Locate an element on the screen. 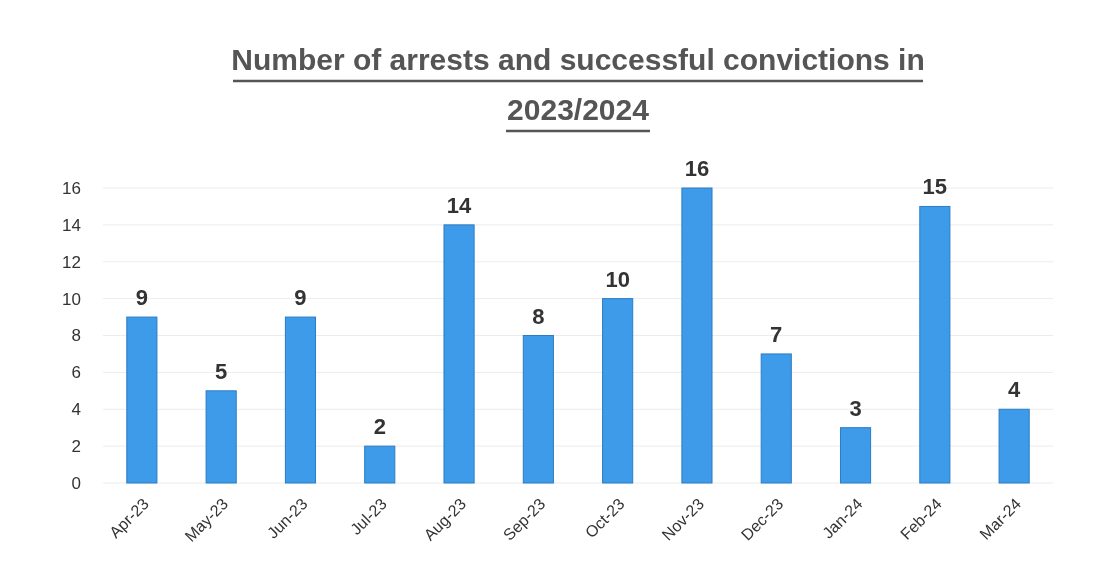  data-label: 15 is located at coordinates (935, 187).